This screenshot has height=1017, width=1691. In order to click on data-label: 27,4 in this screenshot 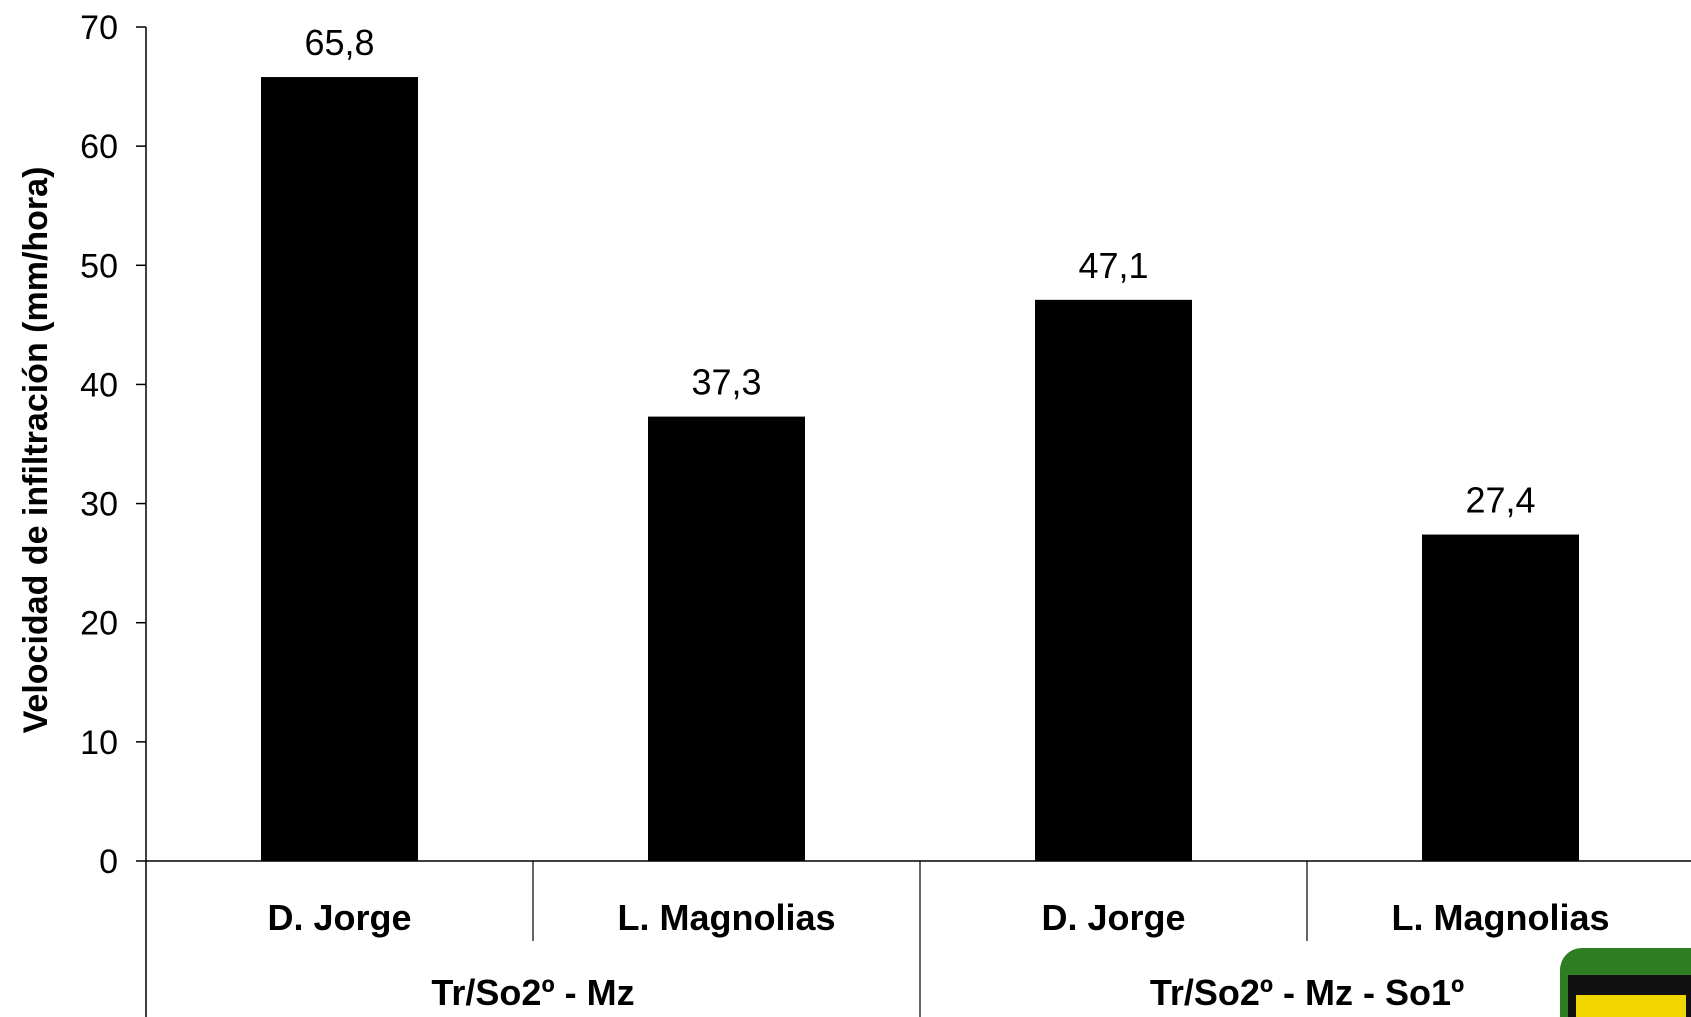, I will do `click(1500, 500)`.